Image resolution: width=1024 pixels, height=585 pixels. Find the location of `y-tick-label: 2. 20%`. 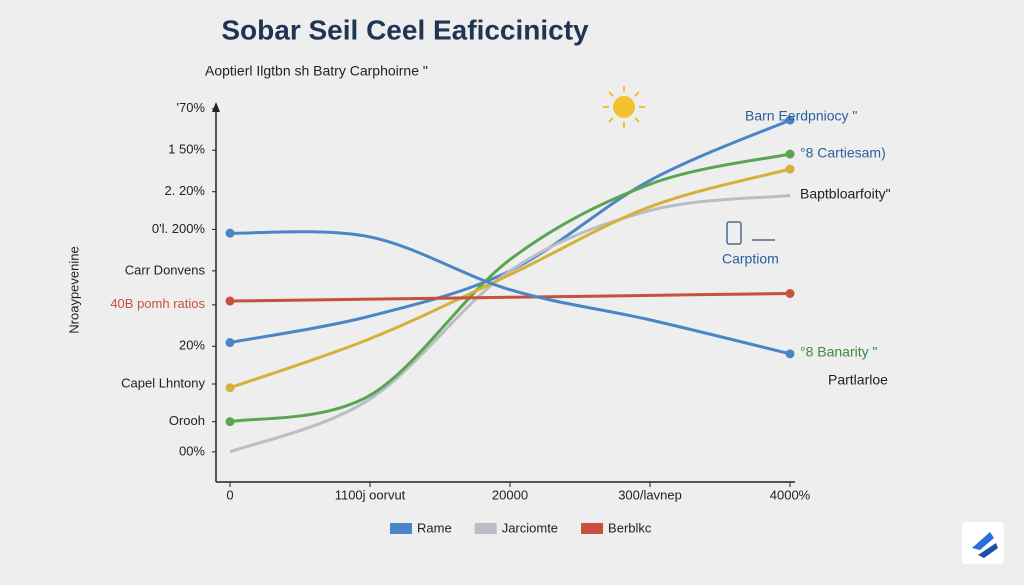

y-tick-label: 2. 20% is located at coordinates (185, 190).